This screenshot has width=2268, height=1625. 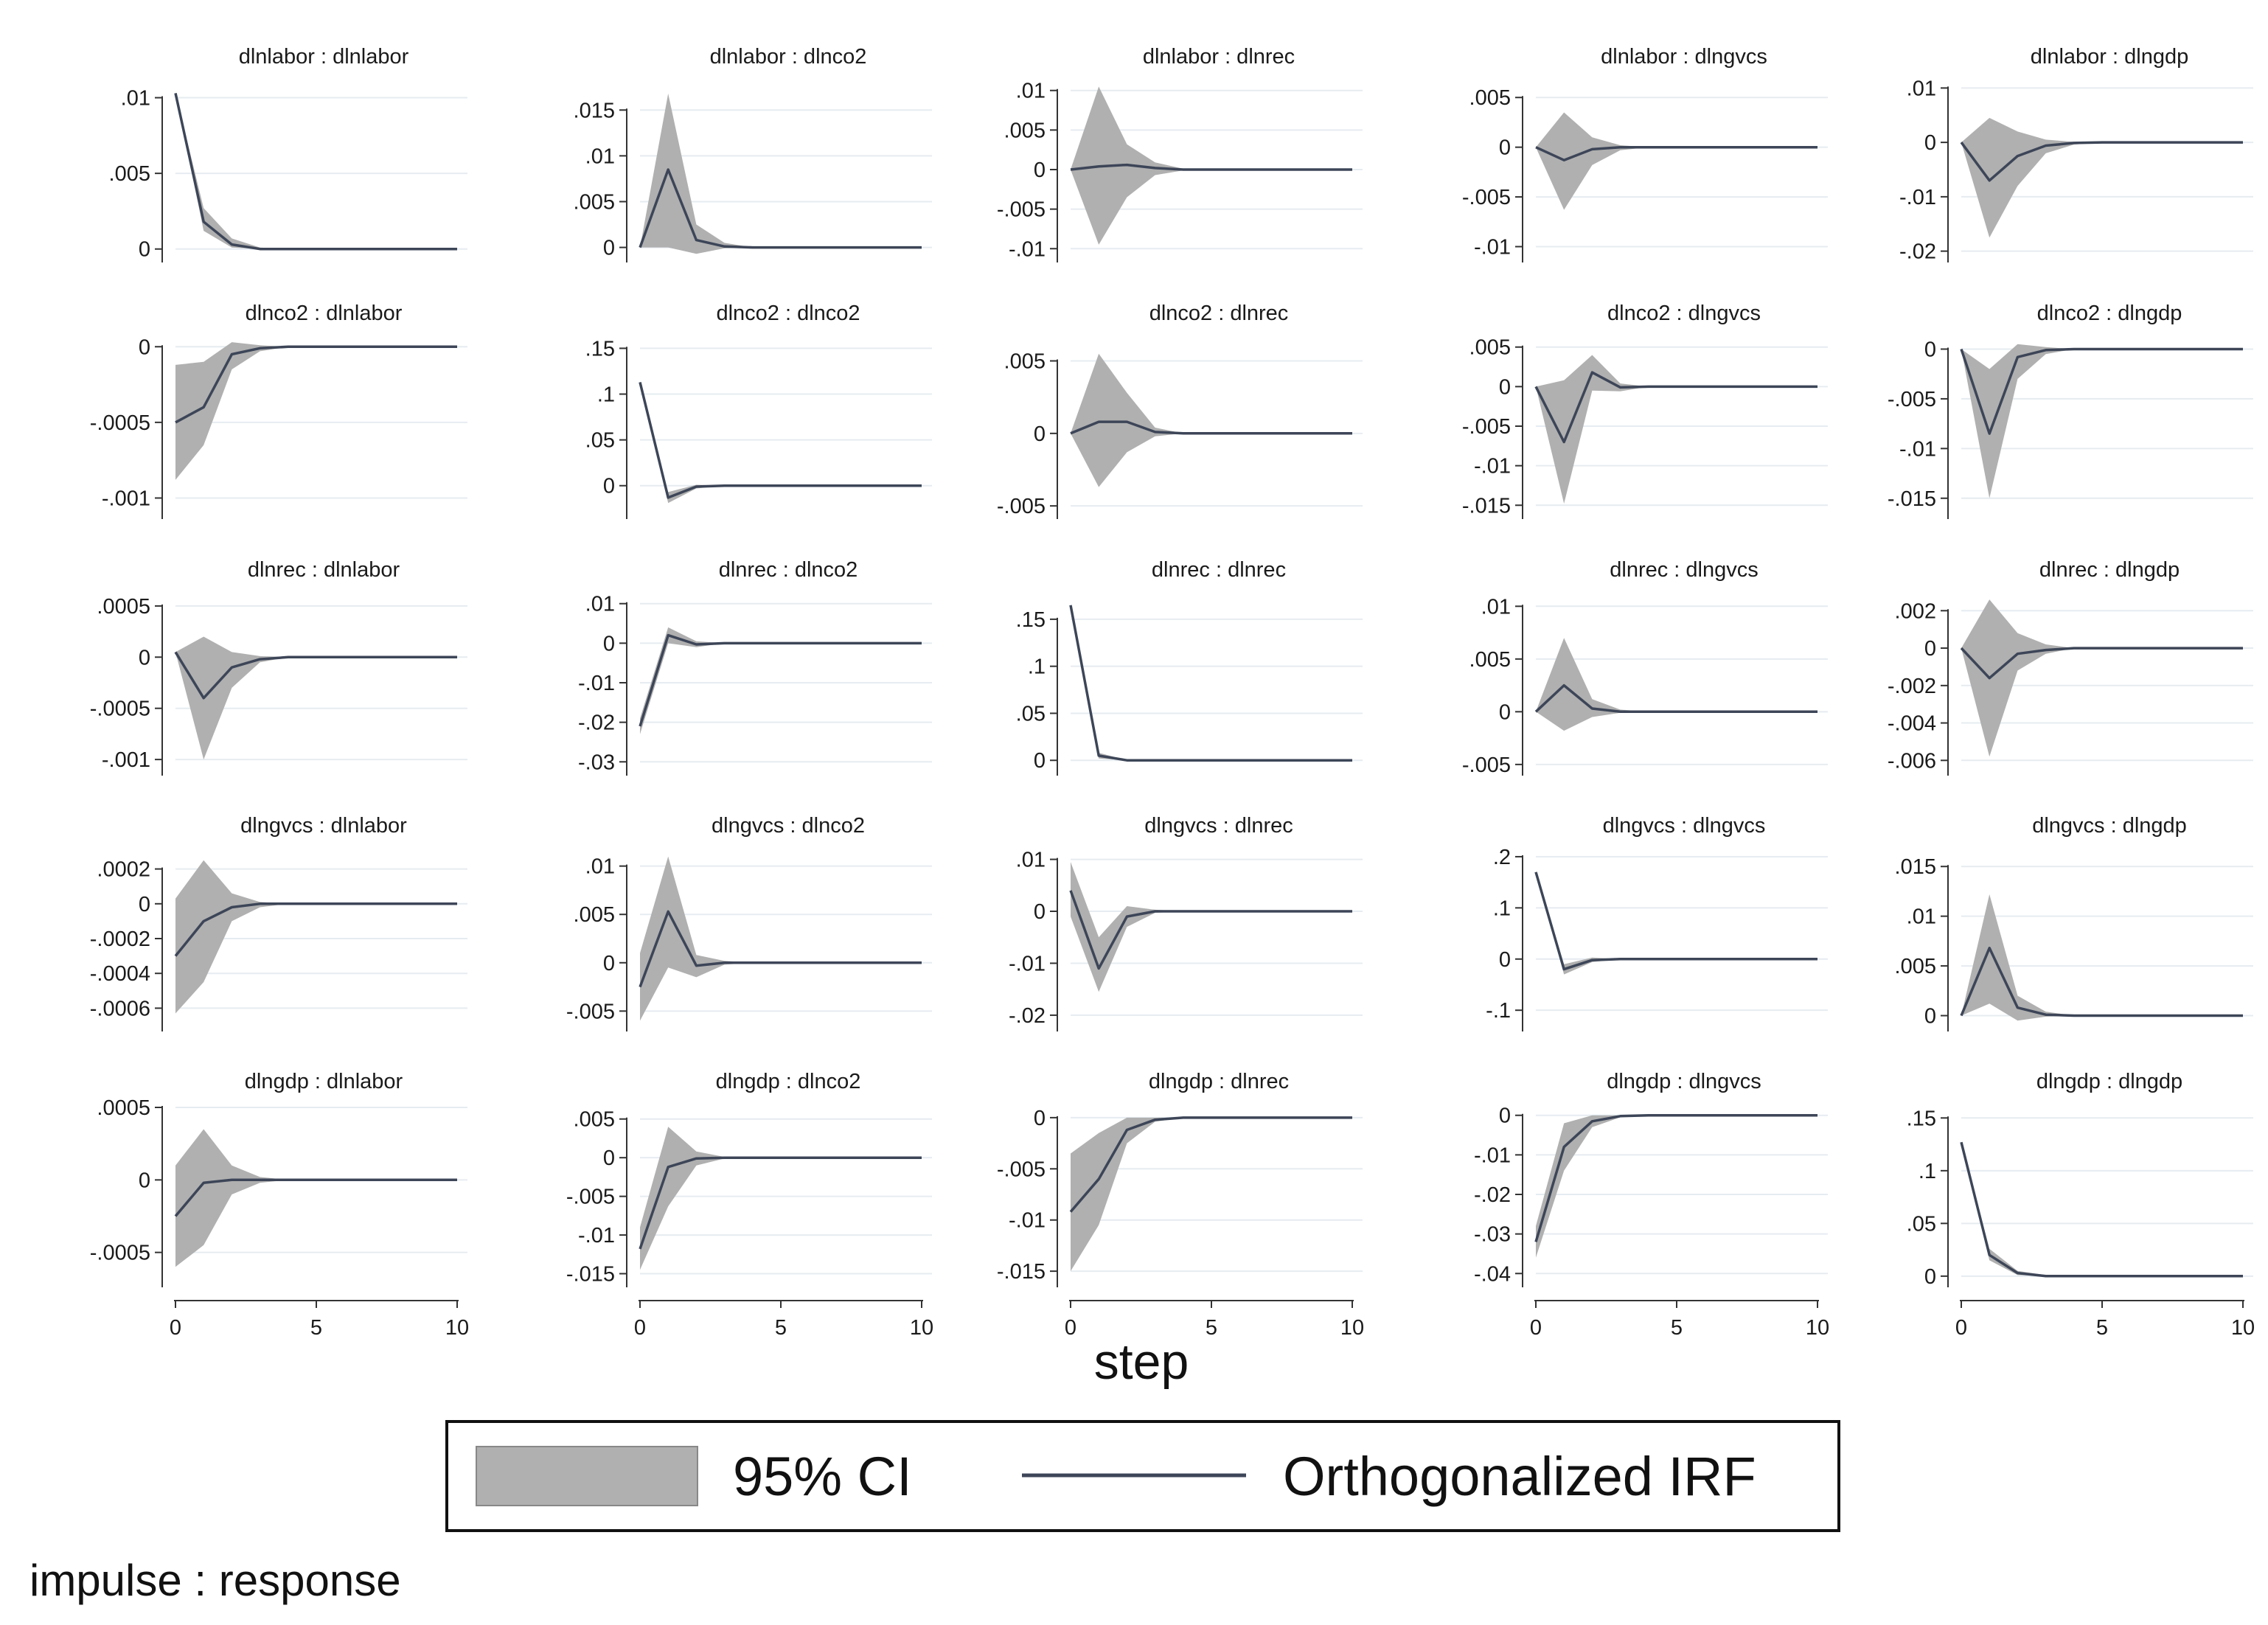 What do you see at coordinates (1684, 313) in the screenshot?
I see `panel-title: dlnco2 : dlngvcs` at bounding box center [1684, 313].